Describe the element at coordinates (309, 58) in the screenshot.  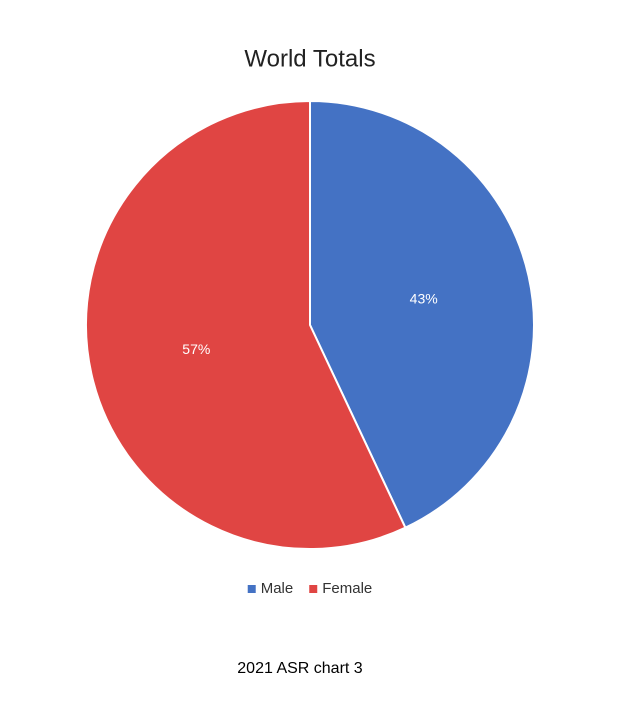
I see `chart-title: World Totals` at that location.